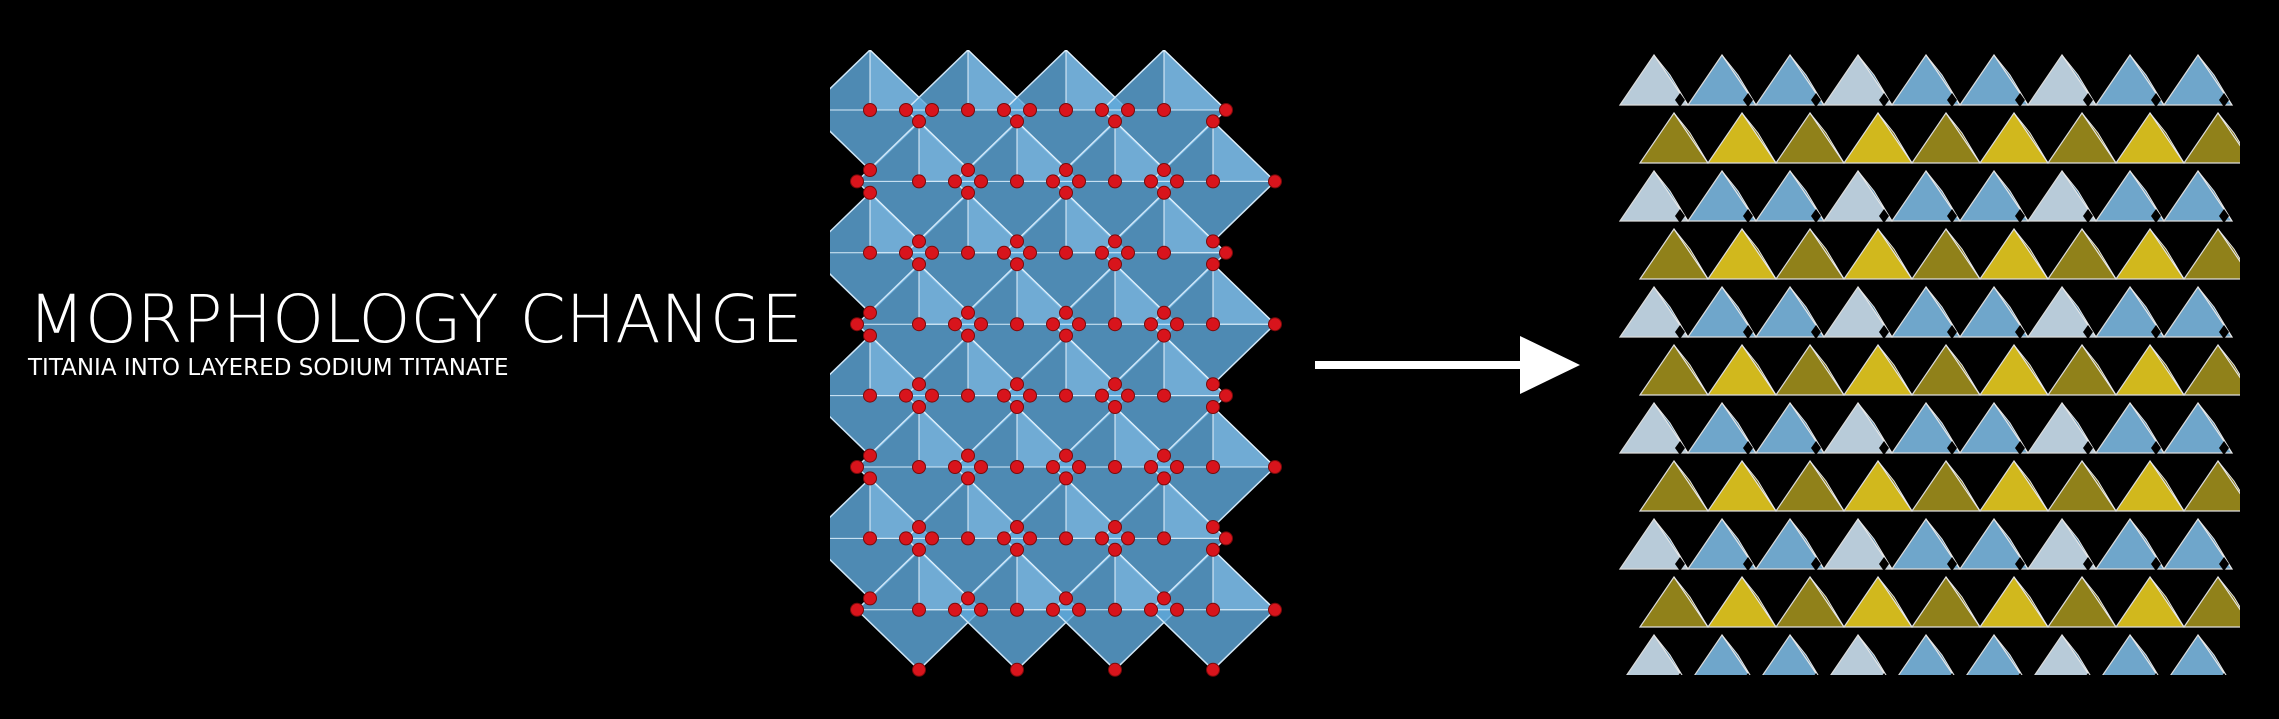 This screenshot has width=2279, height=719. Describe the element at coordinates (415, 319) in the screenshot. I see `slide-title: MORPHOLOGY CHANGE` at that location.